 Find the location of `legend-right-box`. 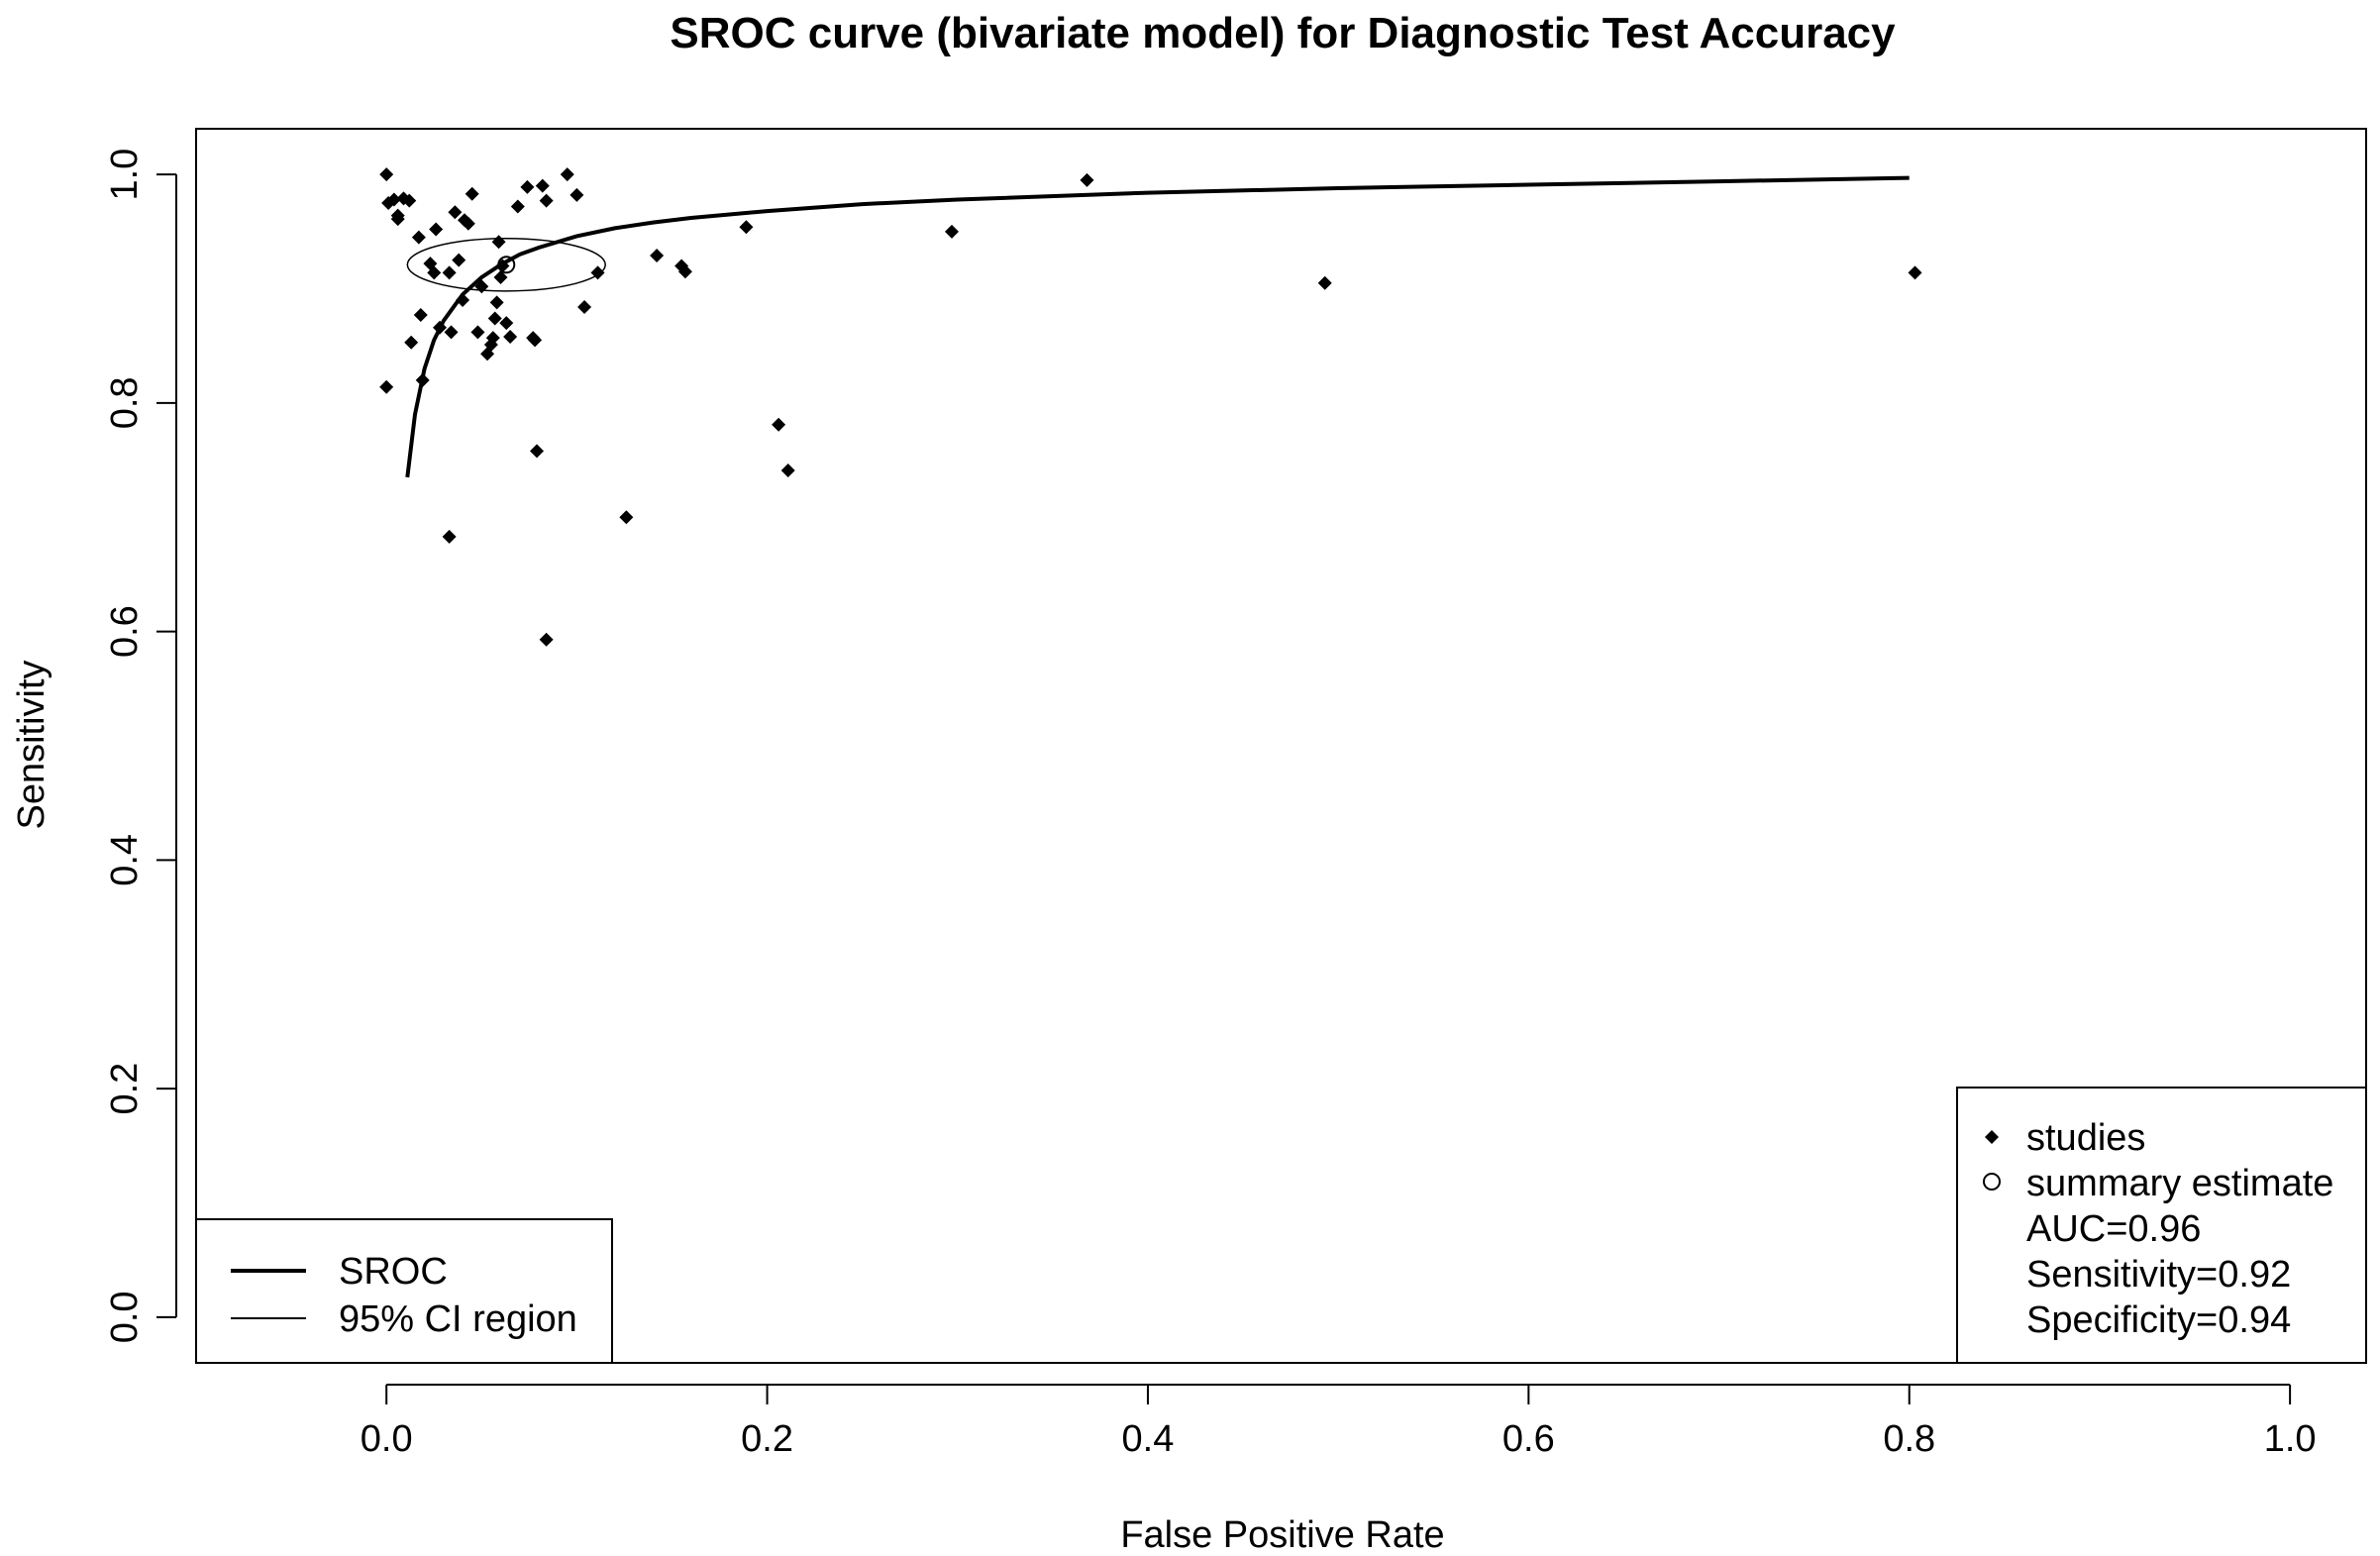

legend-right-box is located at coordinates (2161, 1225).